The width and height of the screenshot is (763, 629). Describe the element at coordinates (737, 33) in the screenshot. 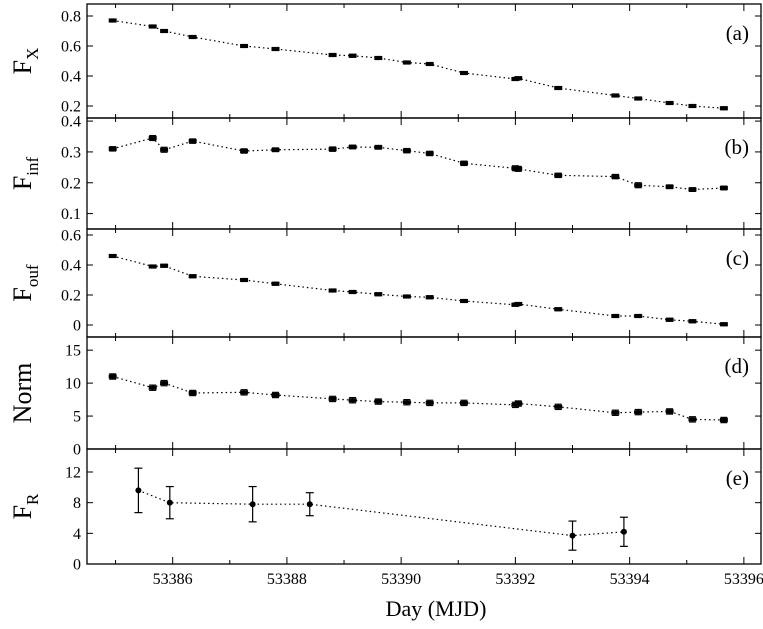

I see `panel-label: (a)` at that location.